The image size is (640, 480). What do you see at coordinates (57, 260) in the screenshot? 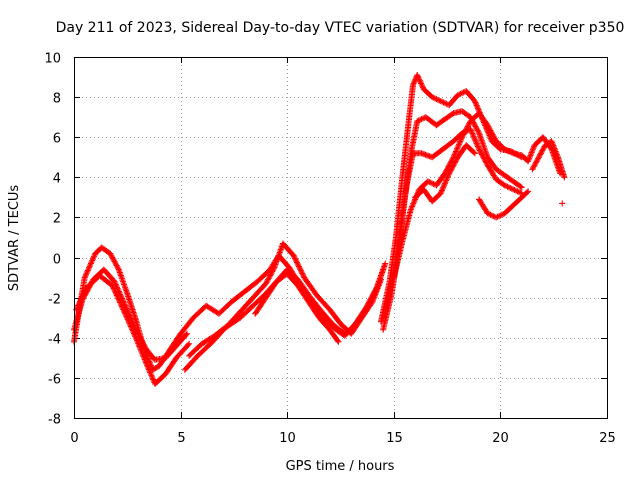
I see `y-tick-label: 0` at bounding box center [57, 260].